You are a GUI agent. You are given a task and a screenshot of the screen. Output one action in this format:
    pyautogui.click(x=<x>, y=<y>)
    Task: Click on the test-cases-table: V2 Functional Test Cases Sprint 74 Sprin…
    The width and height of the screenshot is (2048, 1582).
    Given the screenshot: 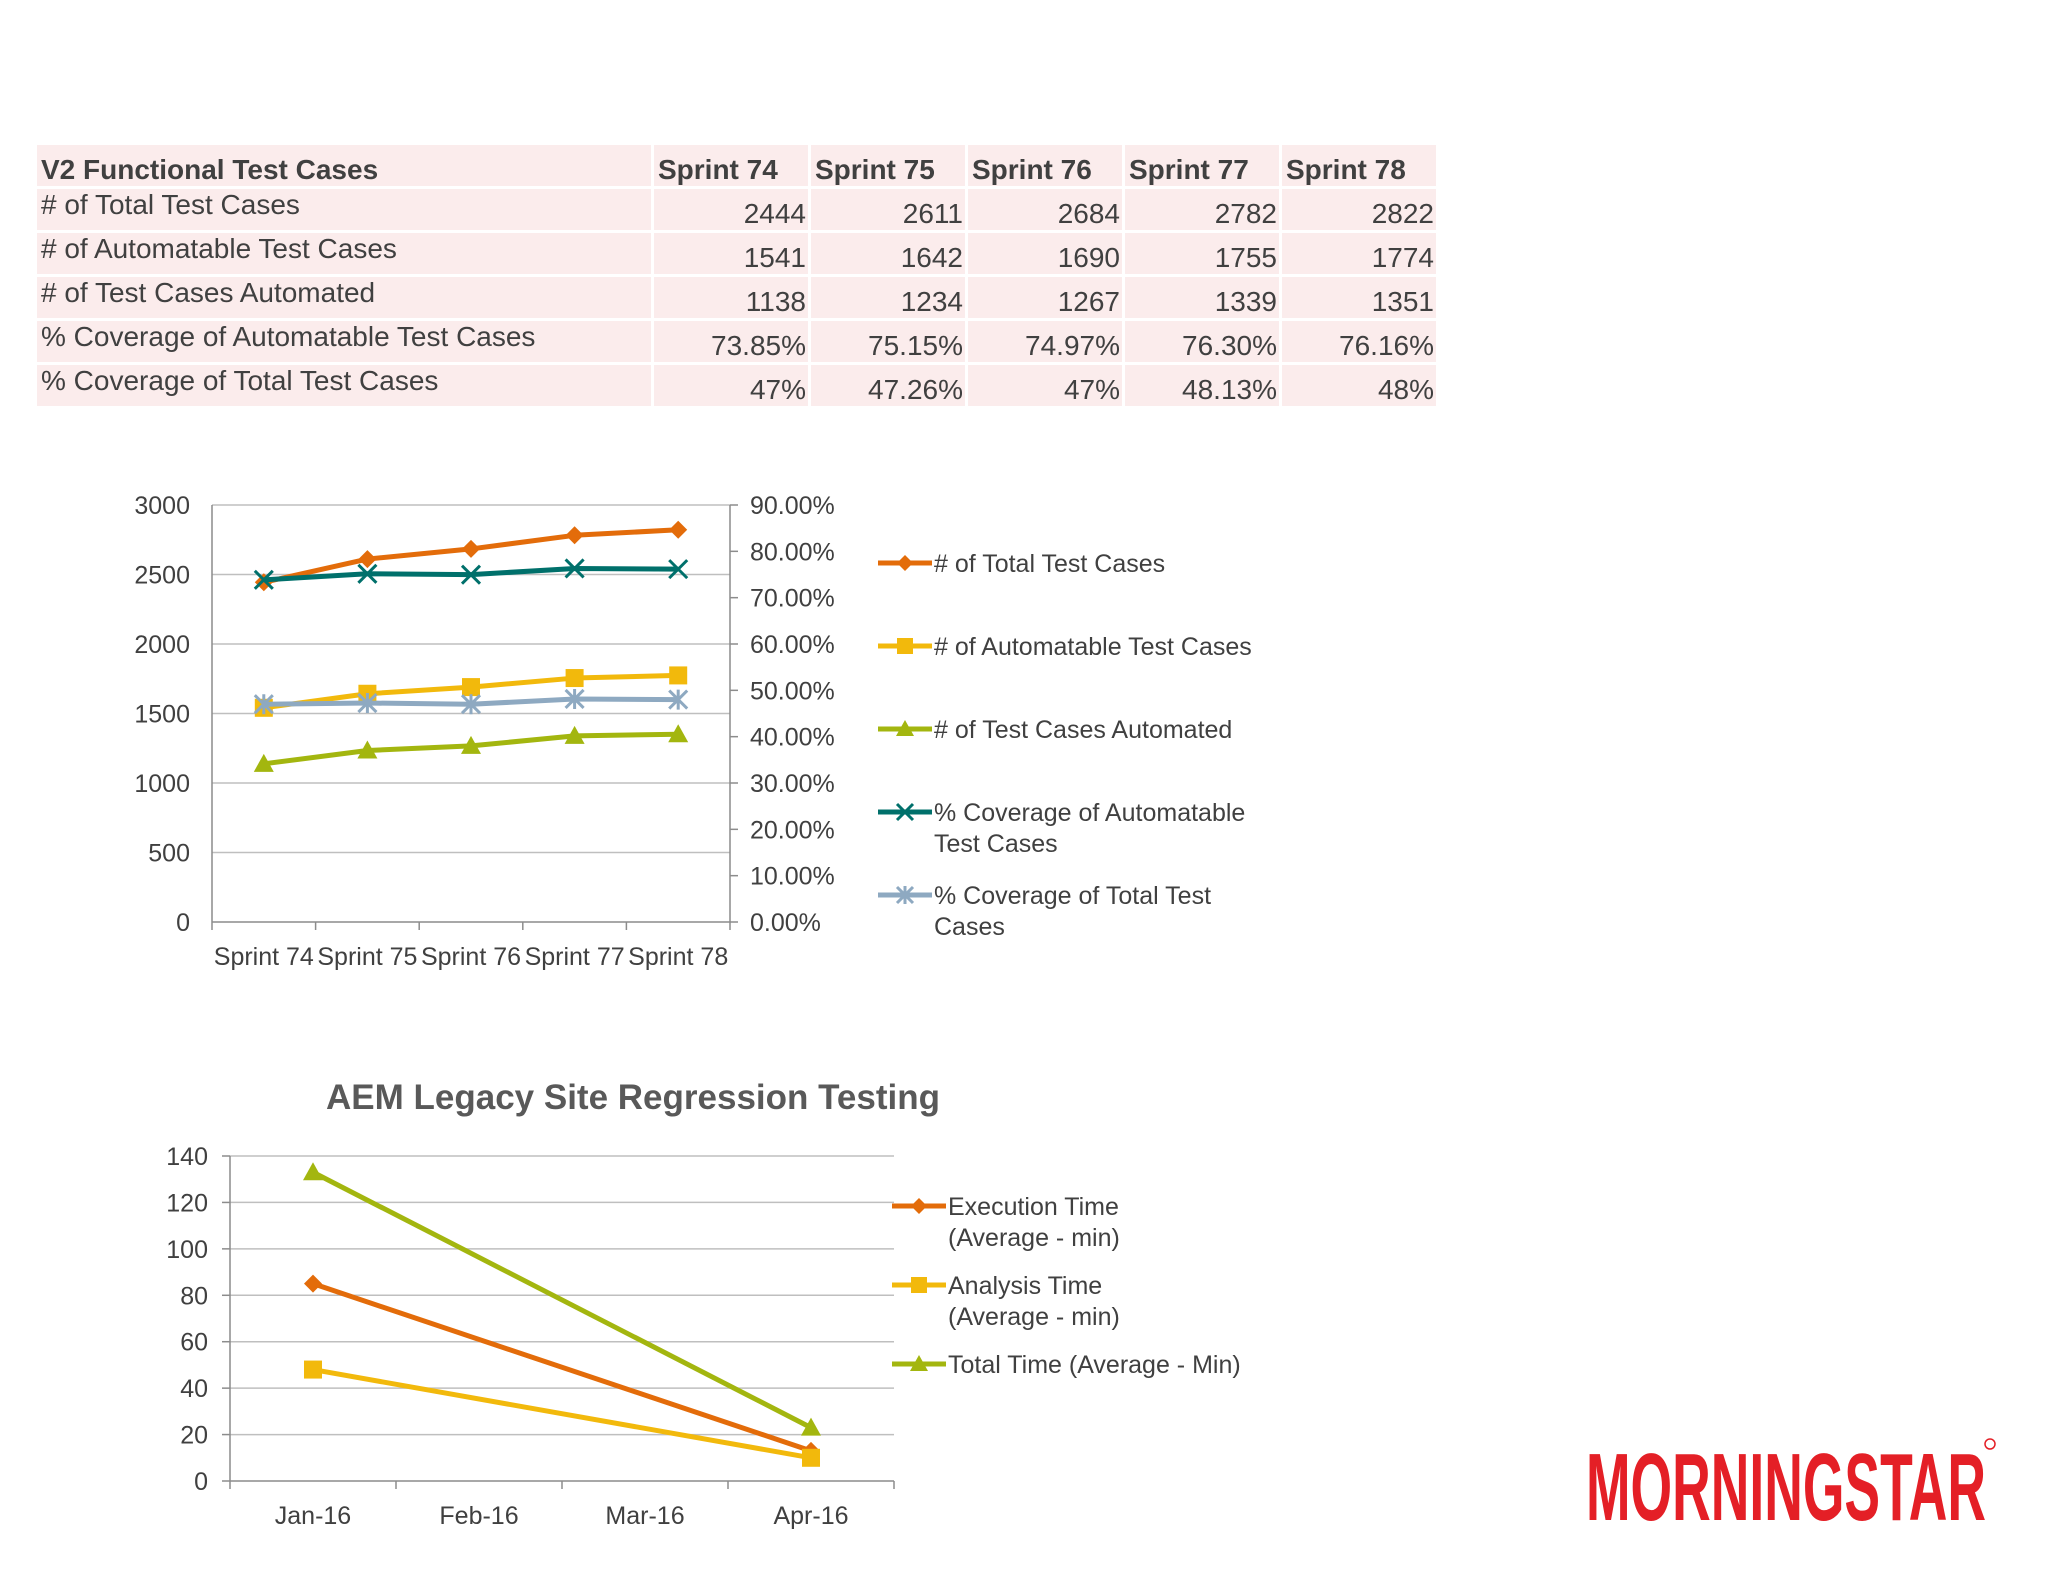 What is the action you would take?
    pyautogui.click(x=736, y=275)
    